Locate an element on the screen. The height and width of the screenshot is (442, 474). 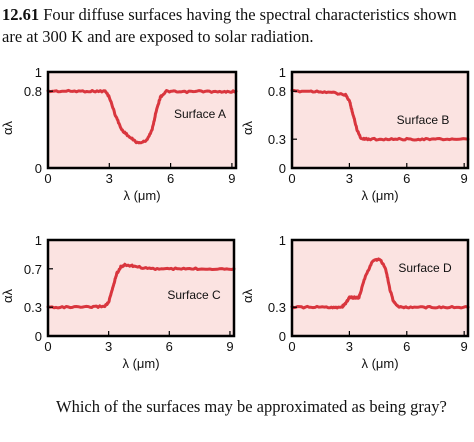
surface-label: Surface C is located at coordinates (194, 295).